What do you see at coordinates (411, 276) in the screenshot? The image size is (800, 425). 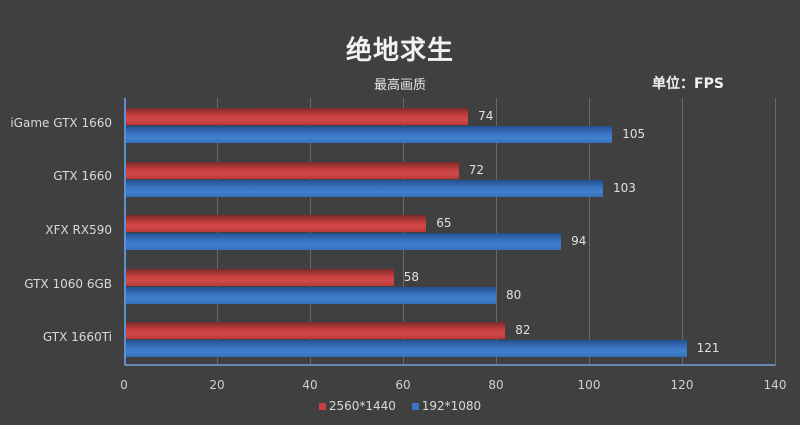 I see `value-label: 58` at bounding box center [411, 276].